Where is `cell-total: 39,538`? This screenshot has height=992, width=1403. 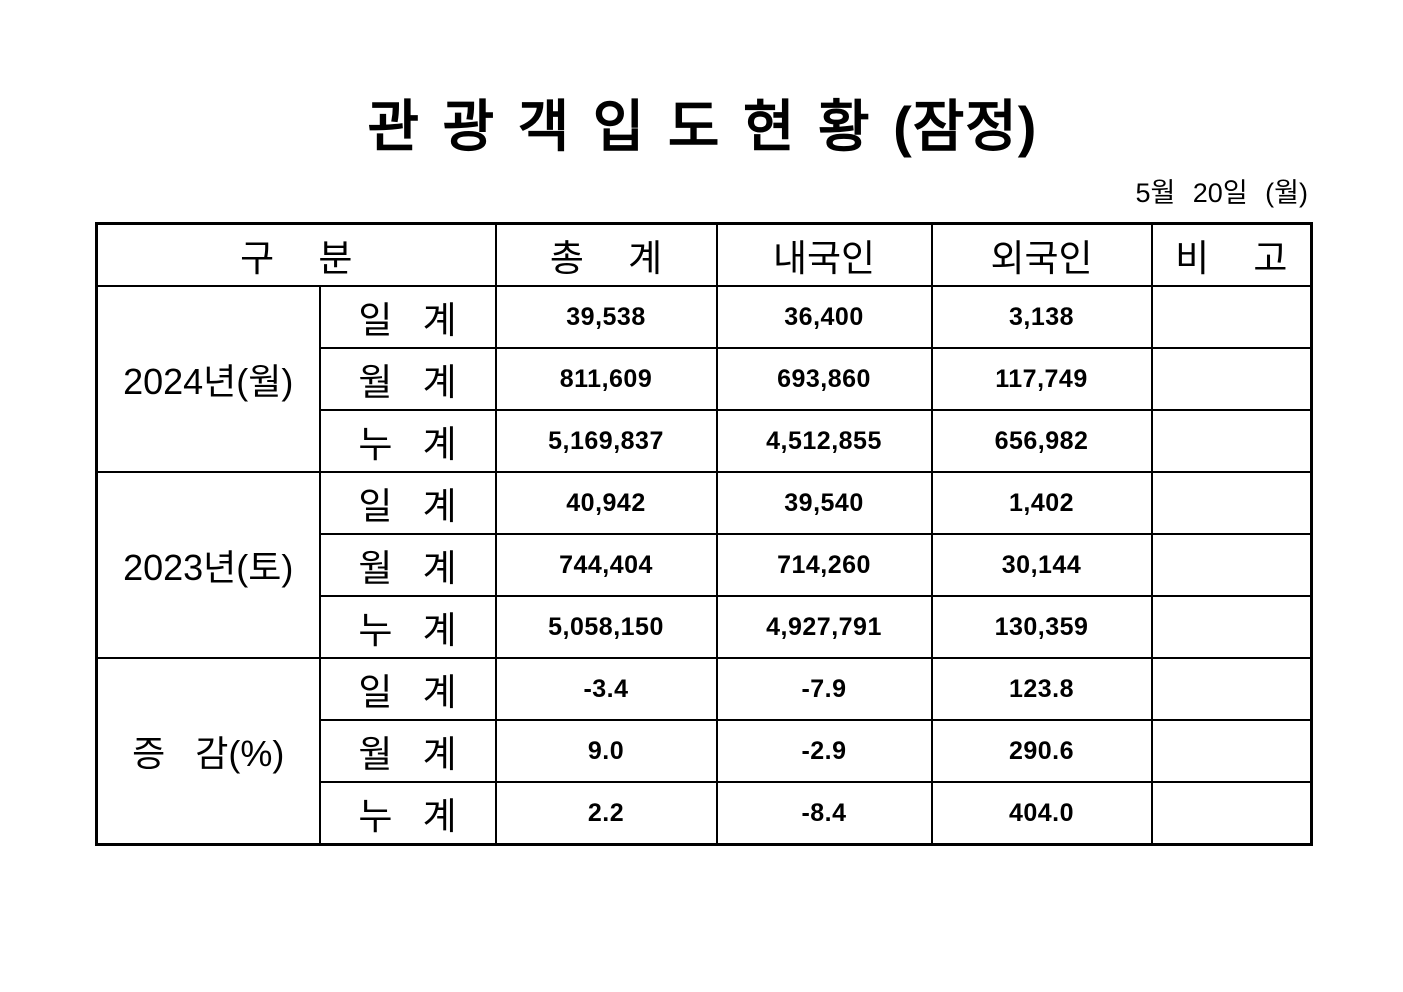
cell-total: 39,538 is located at coordinates (606, 317).